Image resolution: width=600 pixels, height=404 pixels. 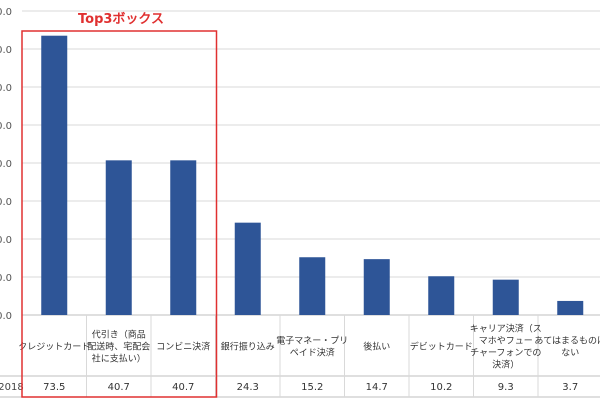 I want to click on y-tick-label: 30.0, so click(x=6, y=202).